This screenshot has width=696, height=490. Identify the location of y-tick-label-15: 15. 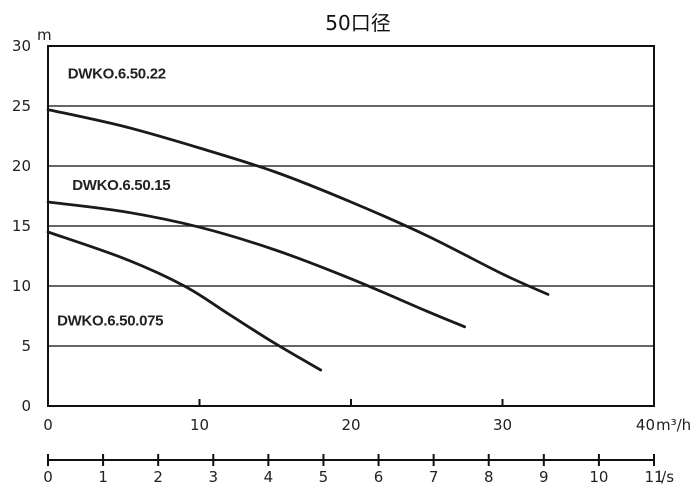
(21, 226).